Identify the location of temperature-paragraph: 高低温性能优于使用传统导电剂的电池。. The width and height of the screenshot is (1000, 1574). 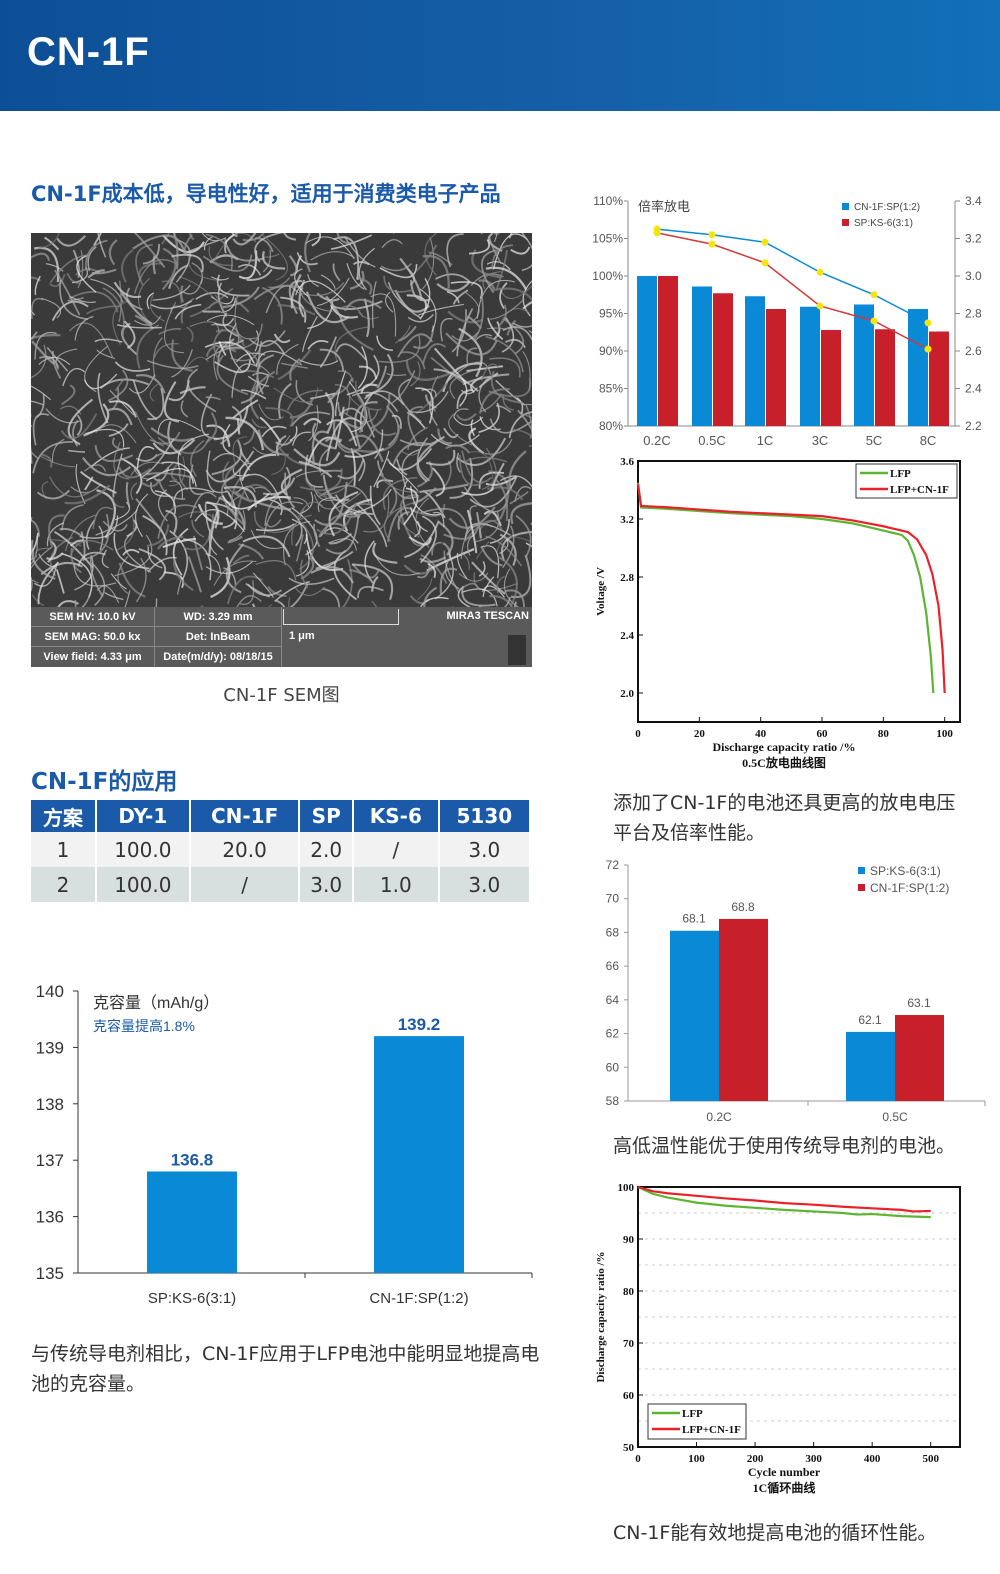
(784, 1146).